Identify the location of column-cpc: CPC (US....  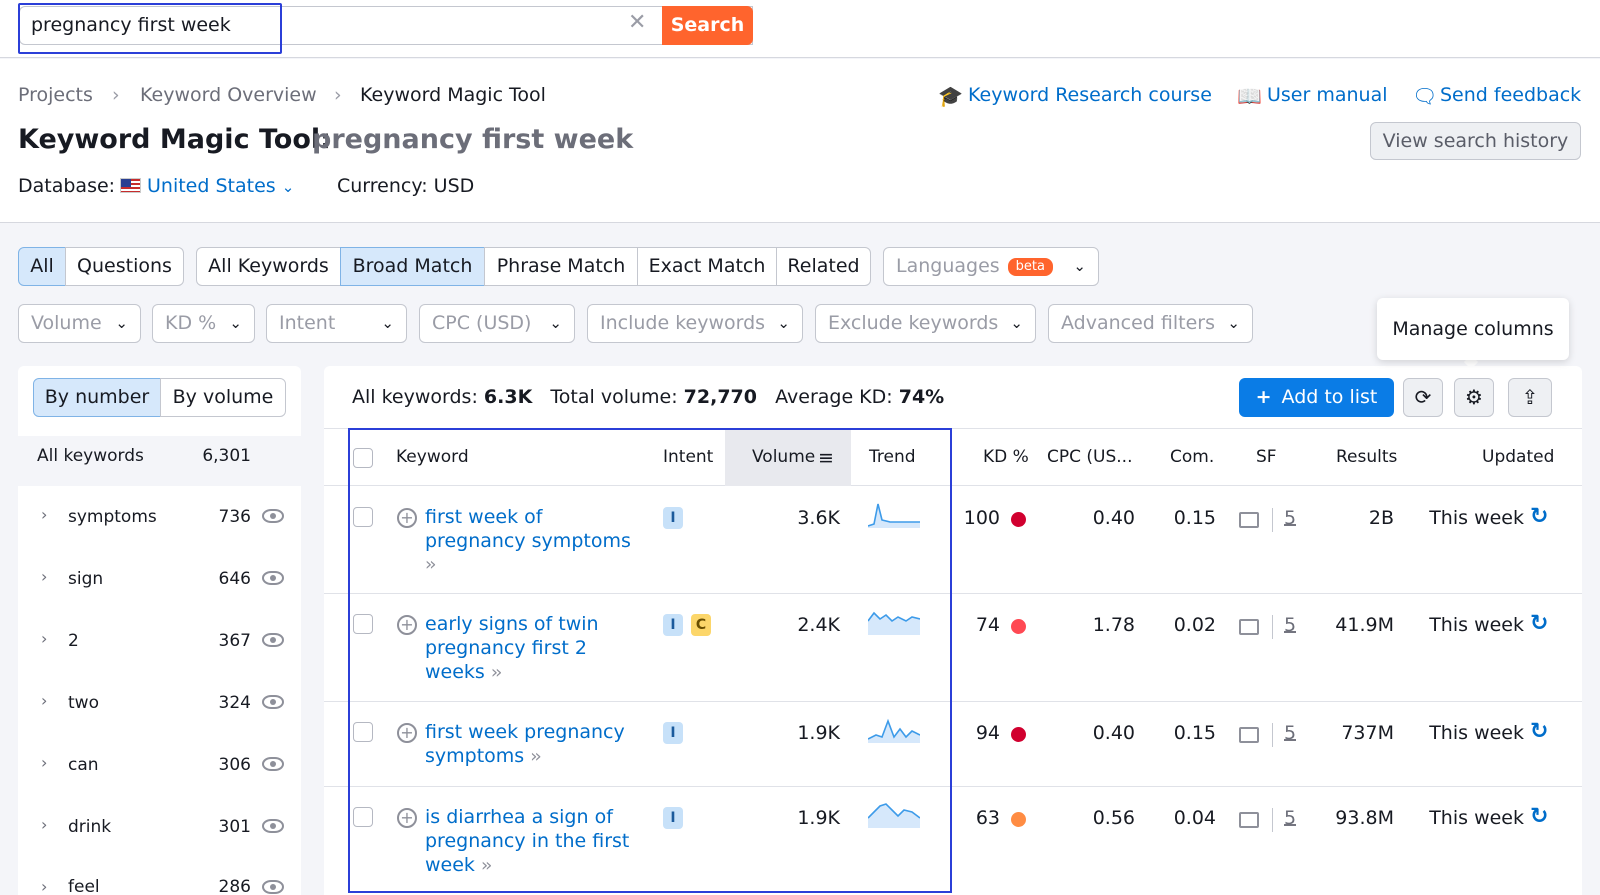
(1090, 457).